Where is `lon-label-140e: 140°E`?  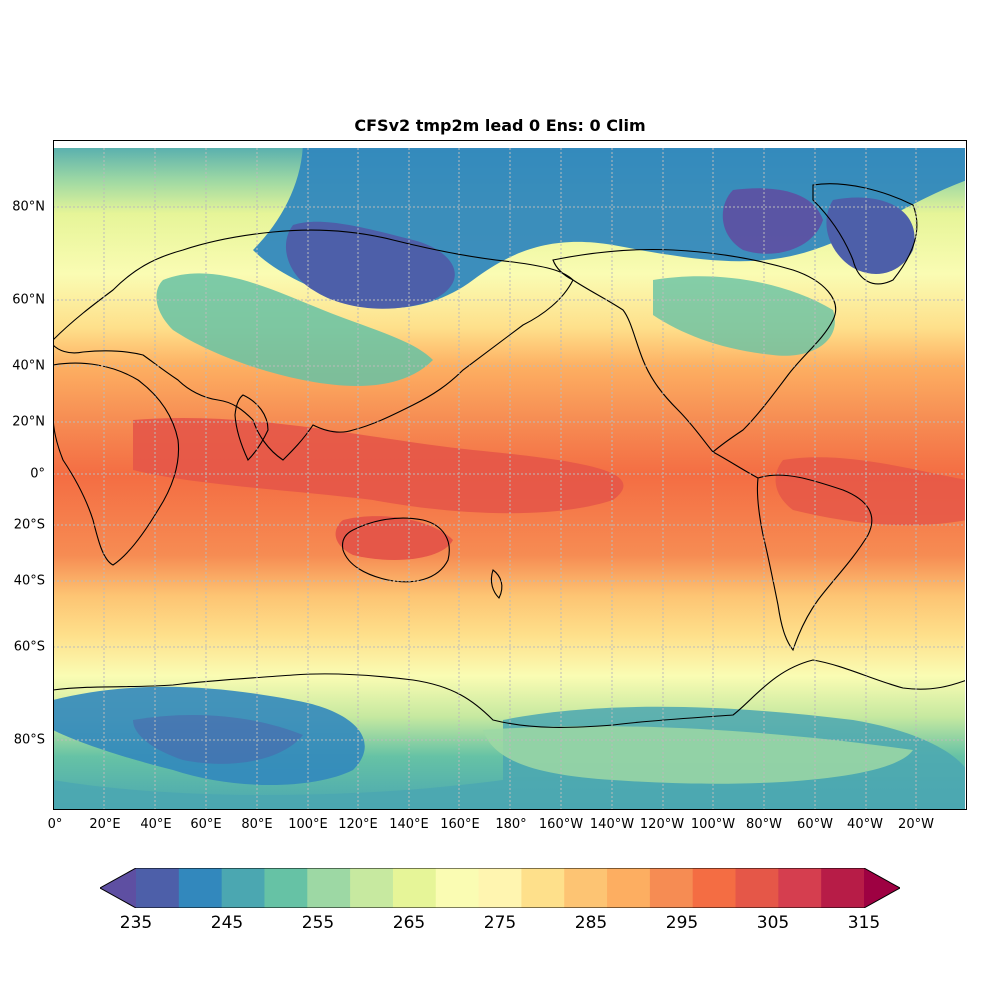 lon-label-140e: 140°E is located at coordinates (409, 824).